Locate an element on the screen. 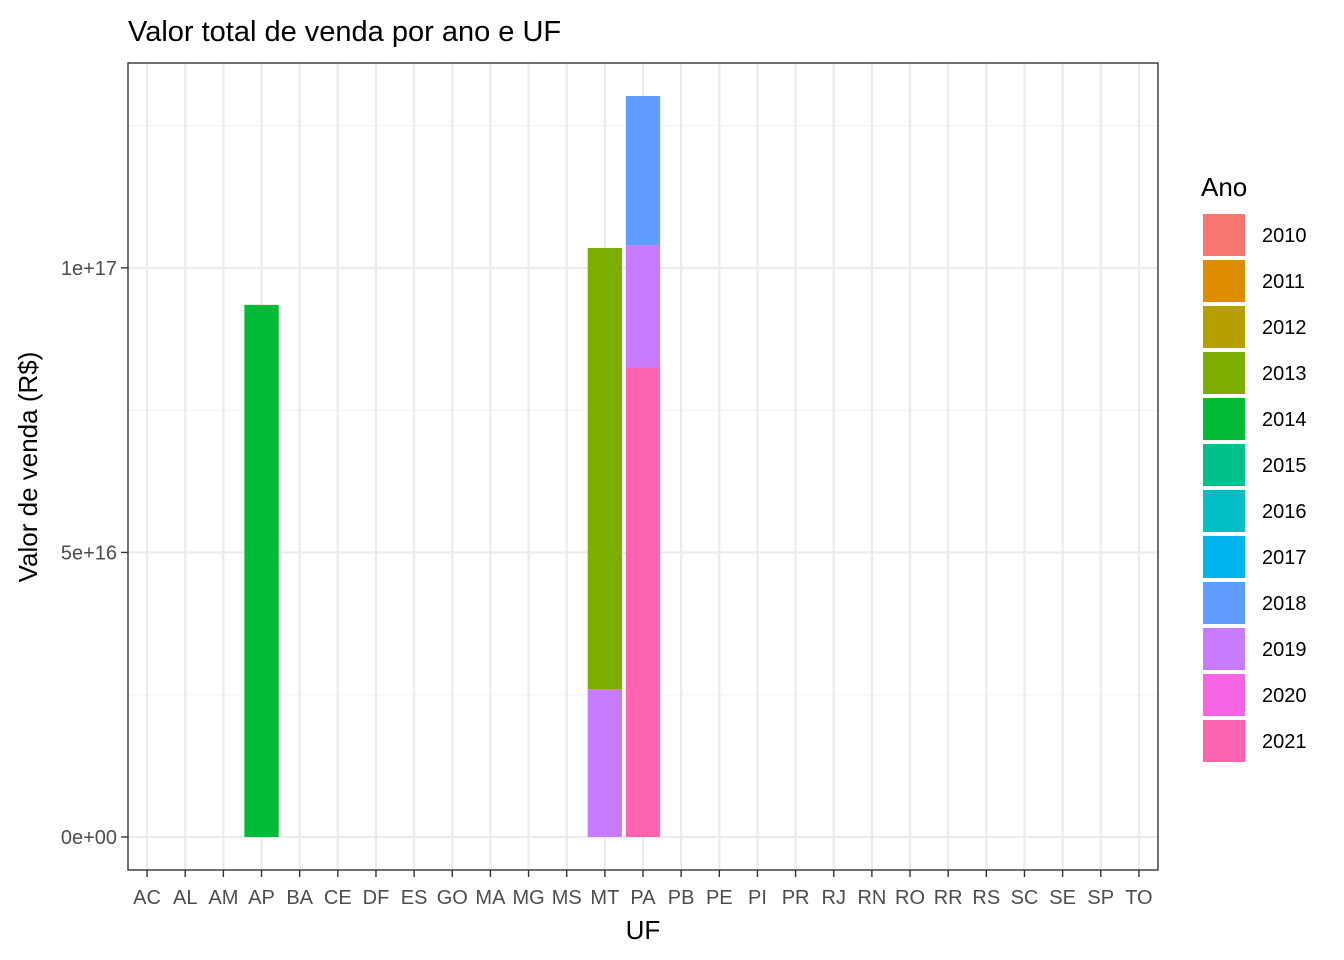 The image size is (1344, 960). bar-MT-2013 is located at coordinates (605, 468).